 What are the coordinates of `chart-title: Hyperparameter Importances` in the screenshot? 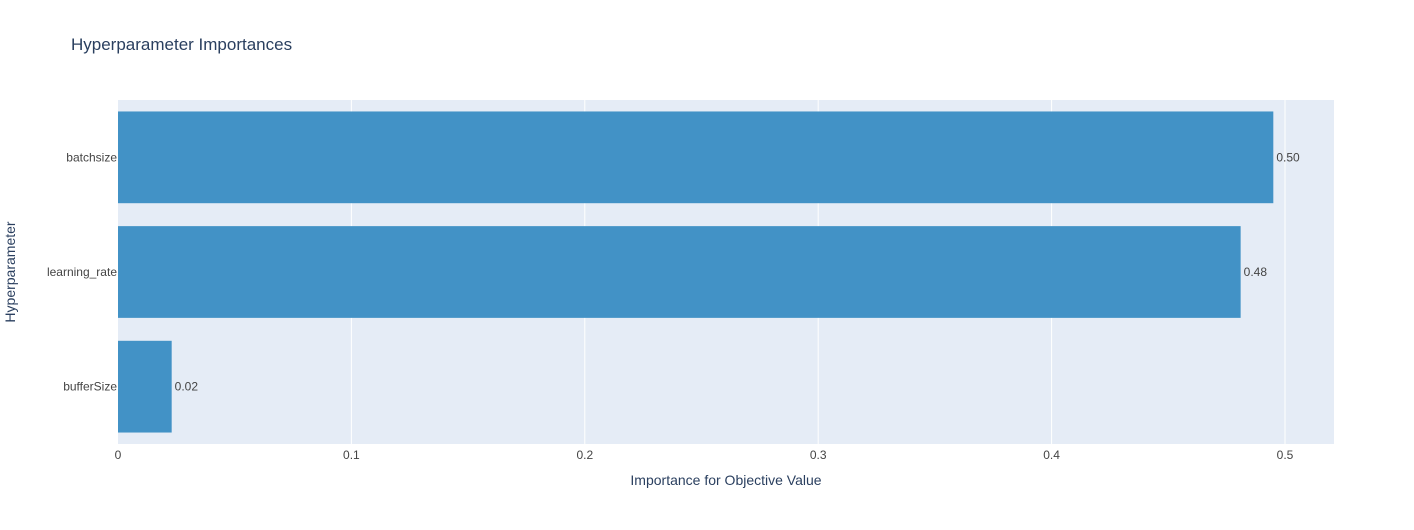 It's located at (181, 44).